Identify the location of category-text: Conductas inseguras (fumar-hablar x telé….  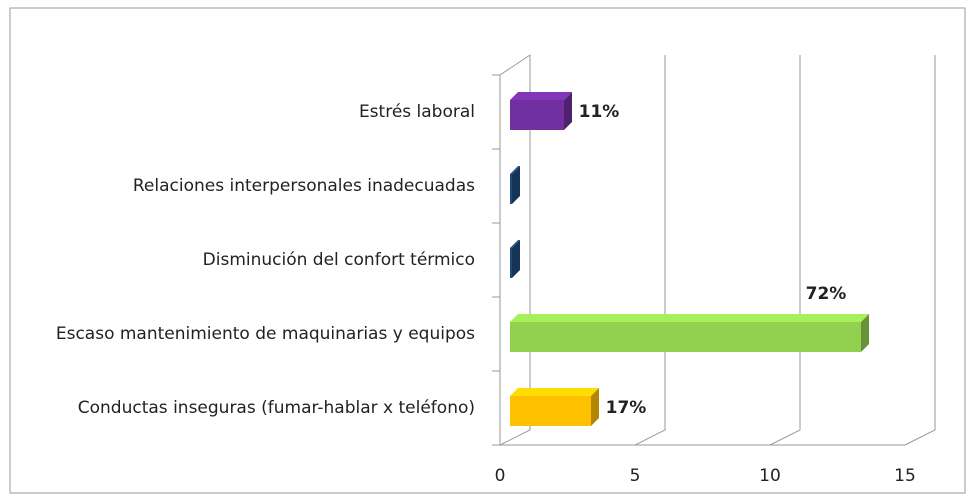
(276, 408).